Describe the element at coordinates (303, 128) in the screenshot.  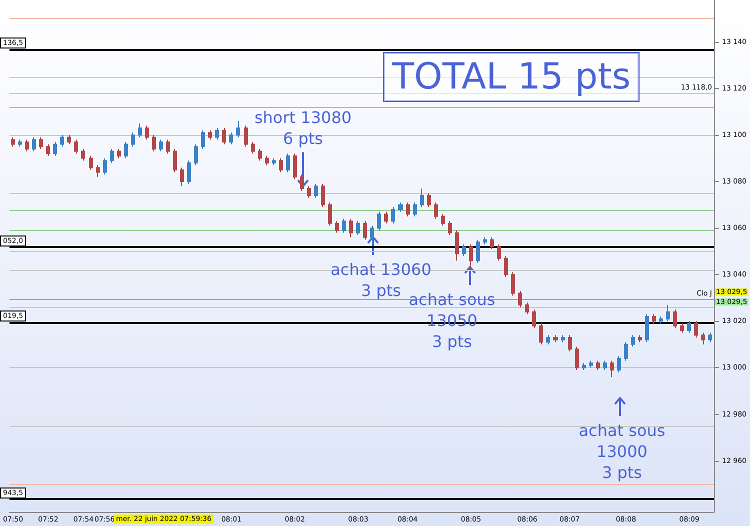
I see `annotation: short 13080 6 pts` at that location.